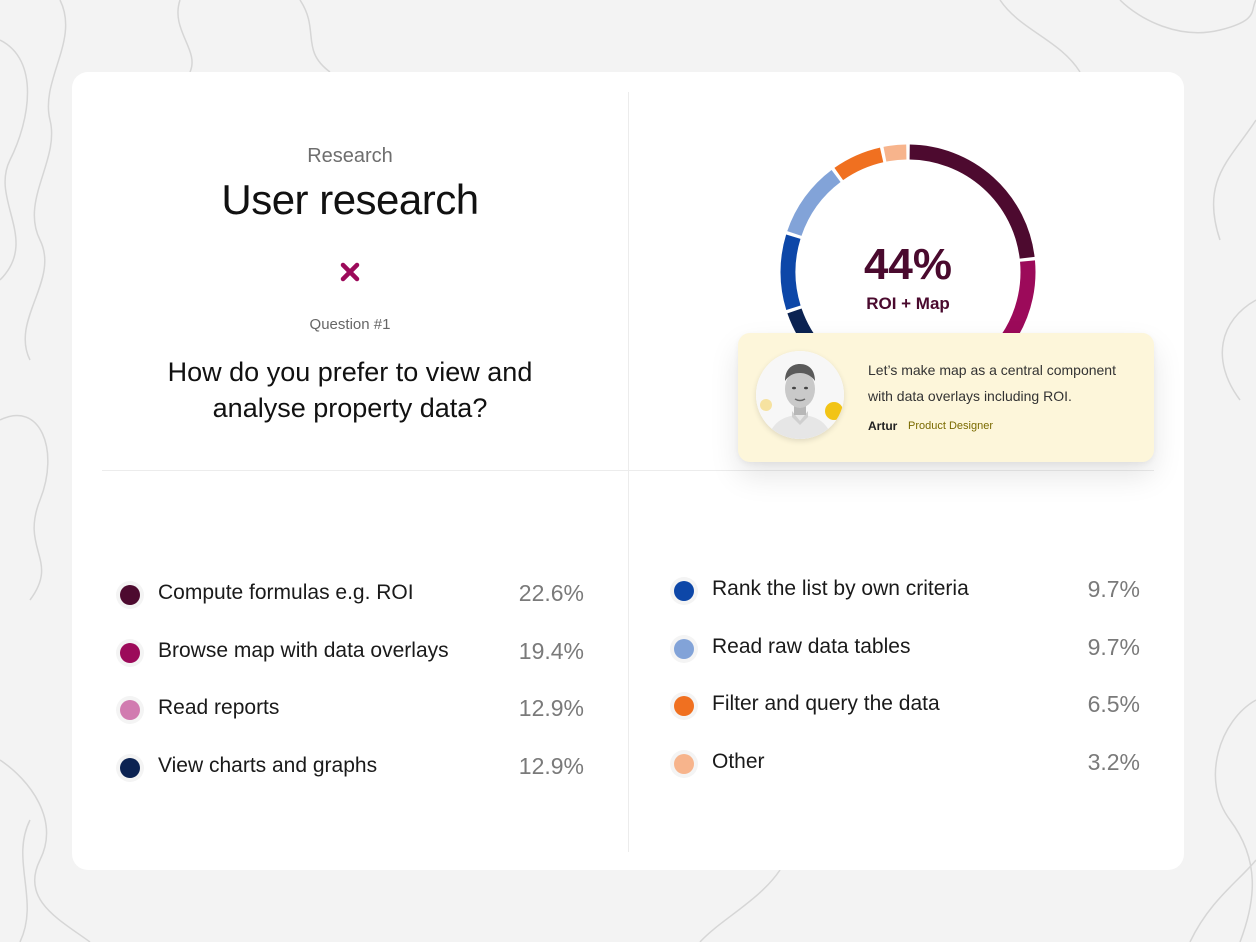 The width and height of the screenshot is (1256, 942). What do you see at coordinates (350, 199) in the screenshot?
I see `page-title: User research` at bounding box center [350, 199].